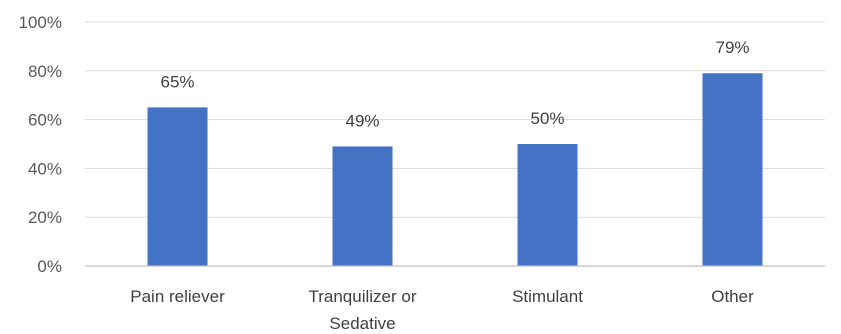  What do you see at coordinates (40, 22) in the screenshot?
I see `y-tick-label: 100%` at bounding box center [40, 22].